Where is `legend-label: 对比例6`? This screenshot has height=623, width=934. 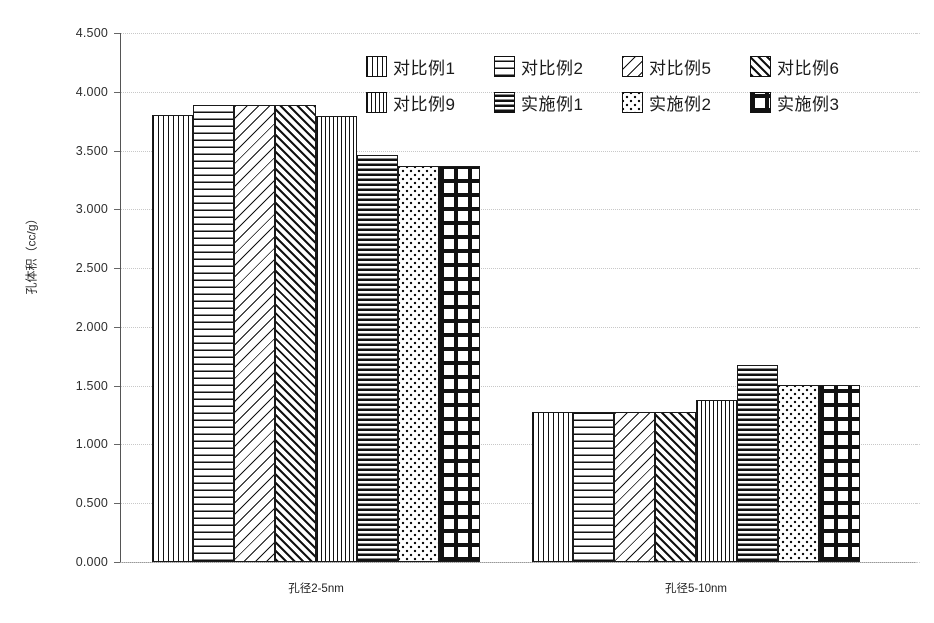 legend-label: 对比例6 is located at coordinates (808, 68).